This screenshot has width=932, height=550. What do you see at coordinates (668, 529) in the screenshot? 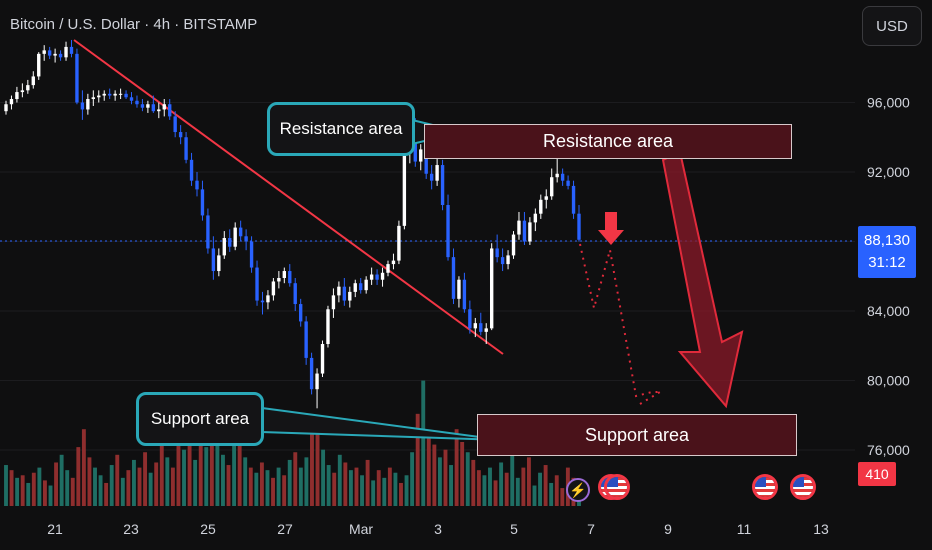
I see `time-tick-label: 9` at bounding box center [668, 529].